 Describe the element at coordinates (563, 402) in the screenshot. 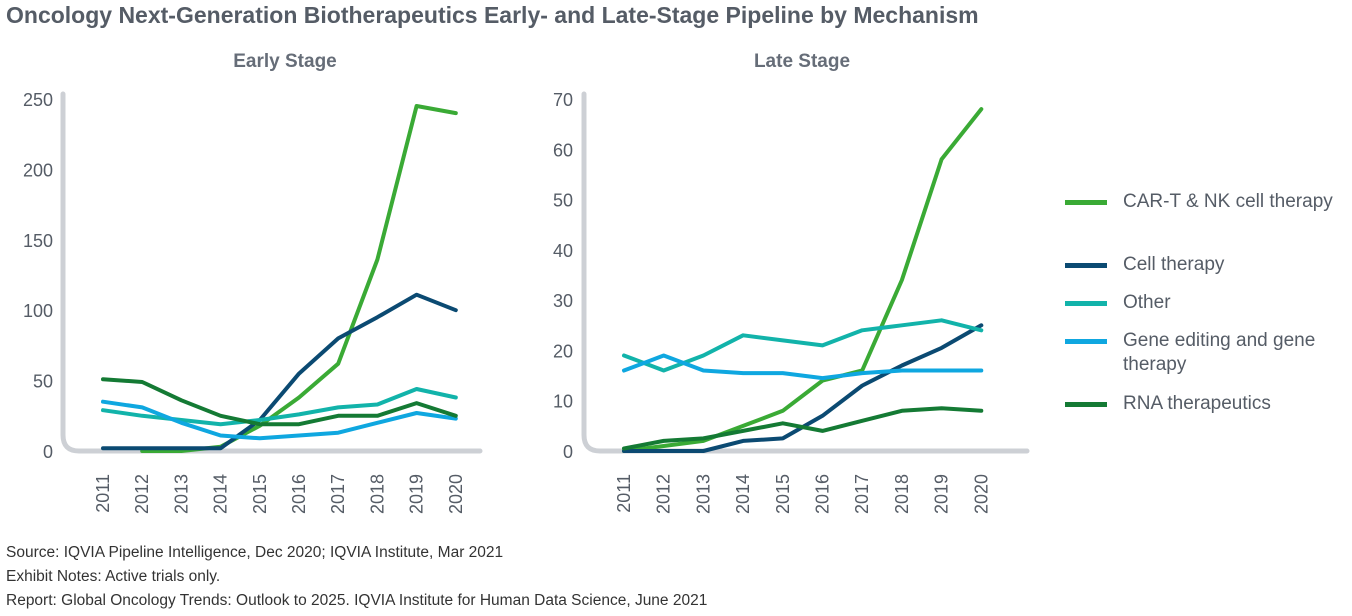

I see `y-tick-label: 10` at that location.